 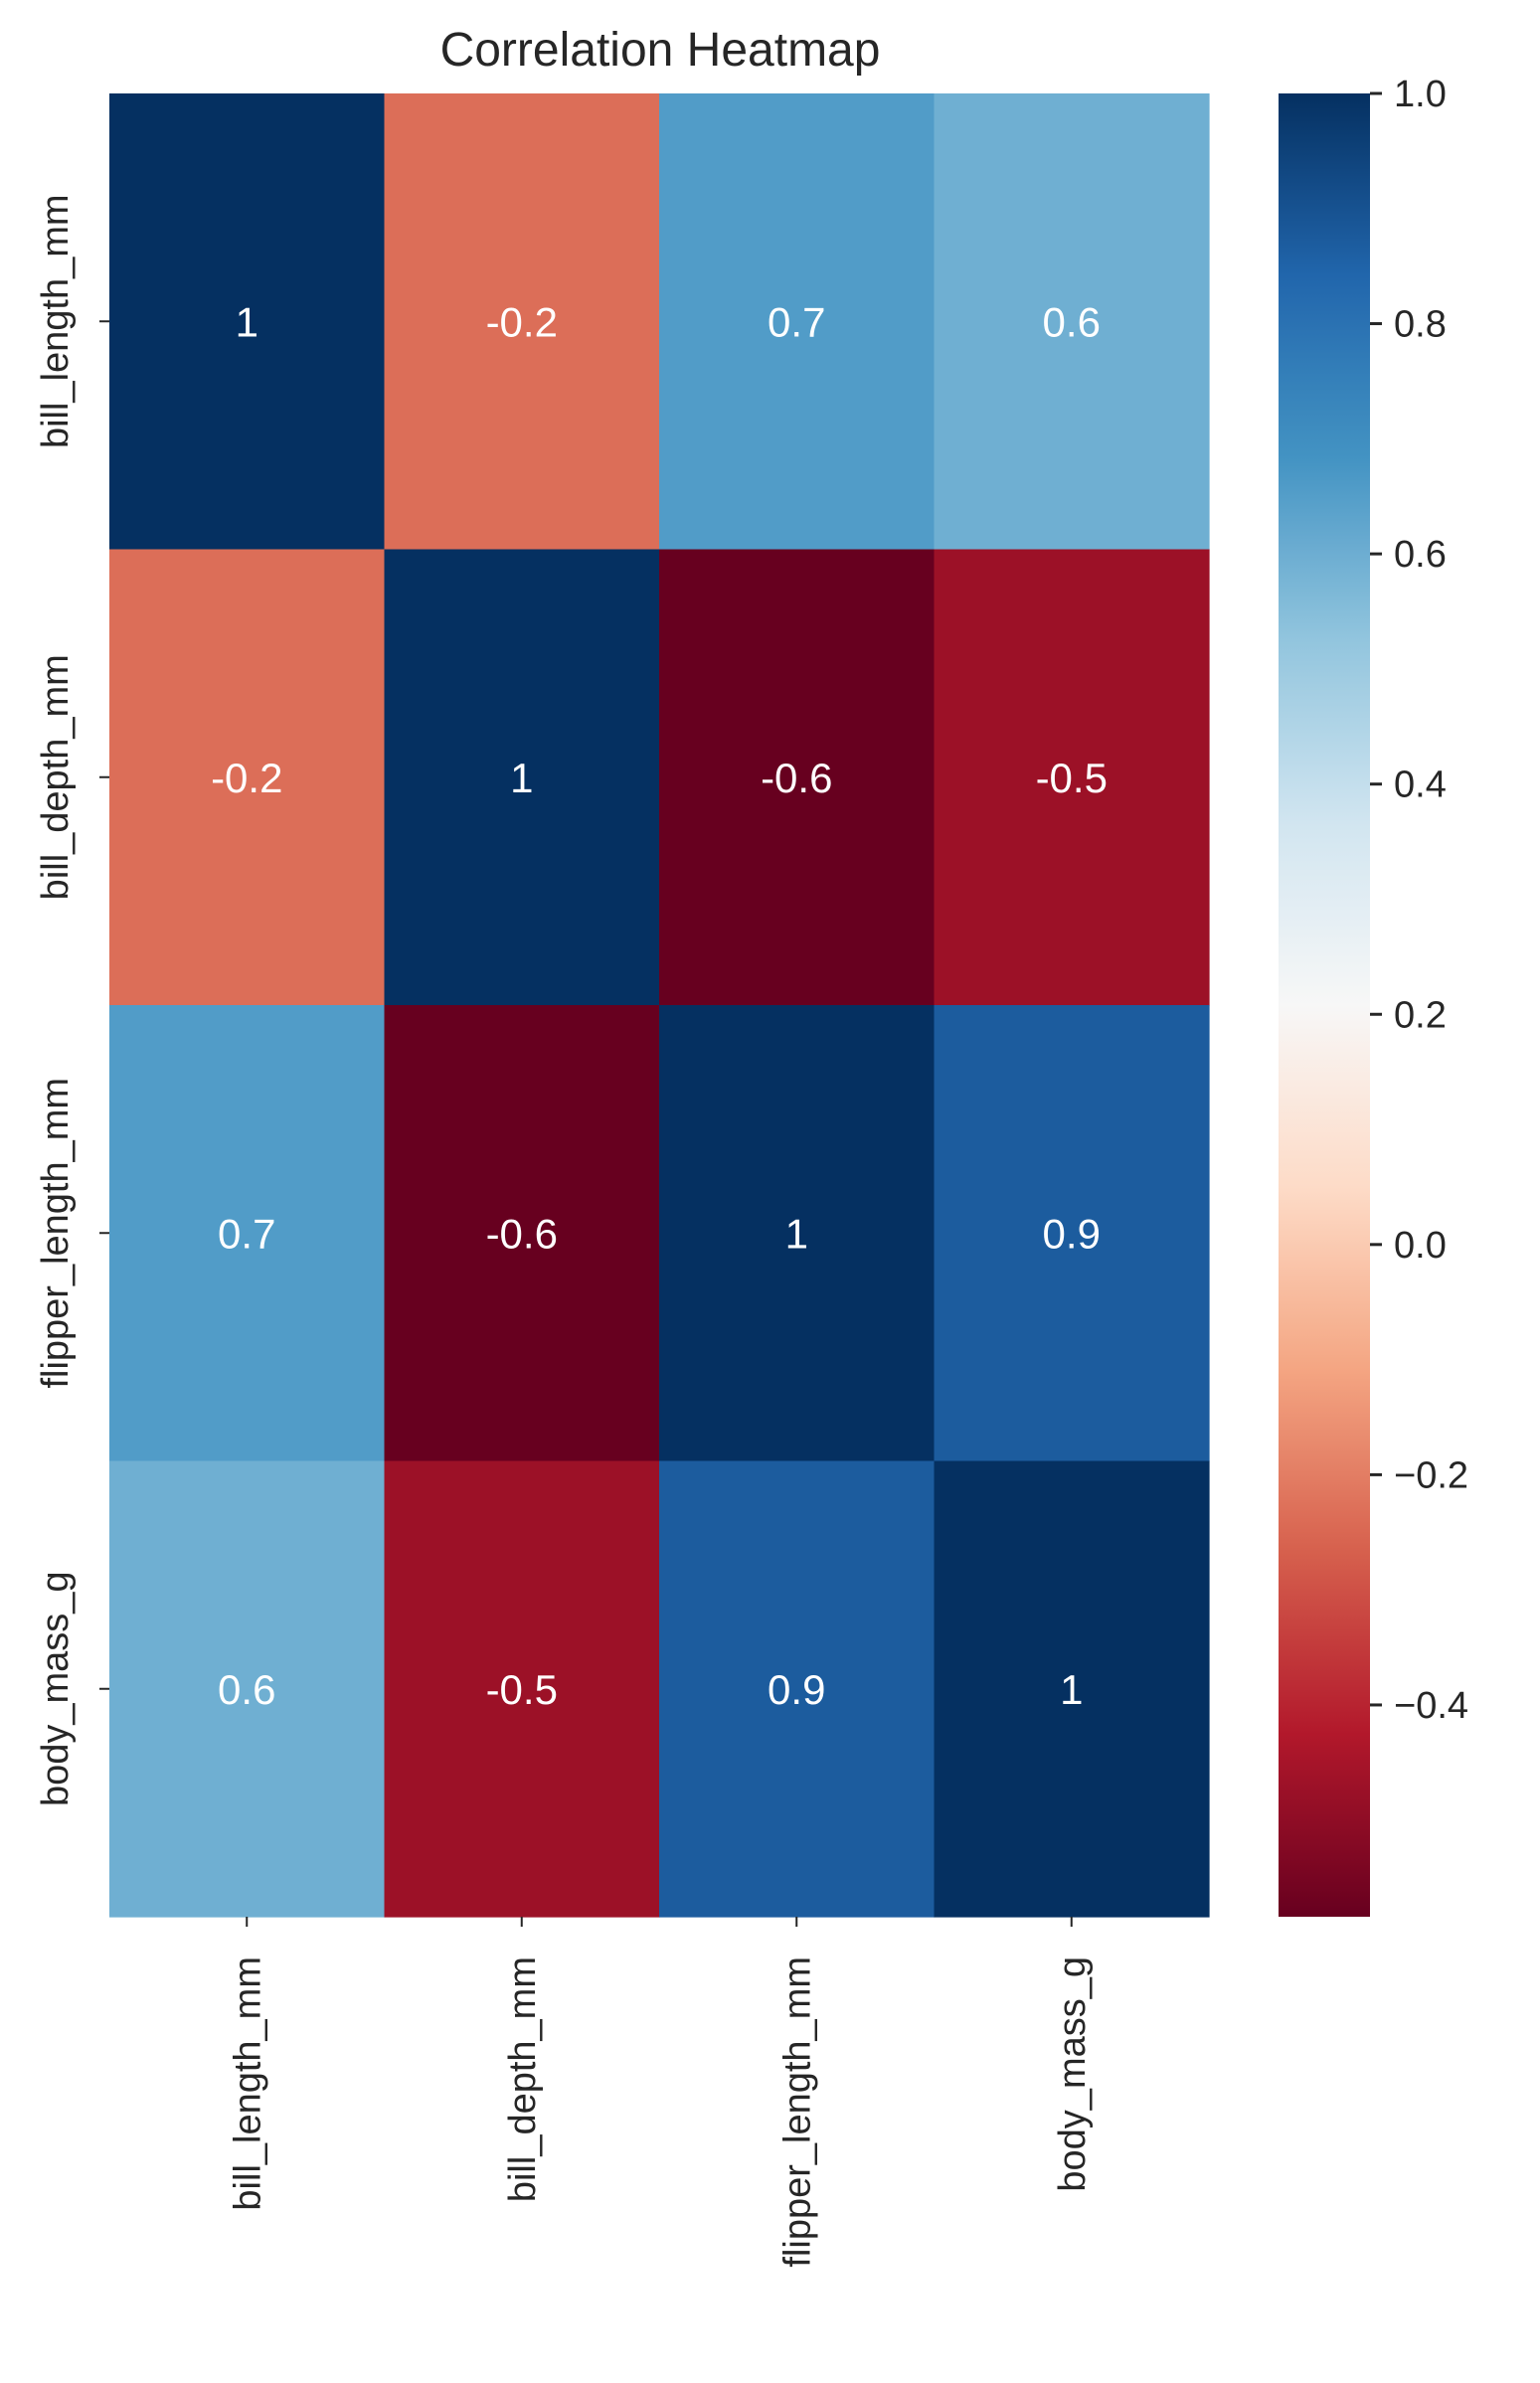 I want to click on colorbar-tick-label-2: 0.6, so click(x=1420, y=555).